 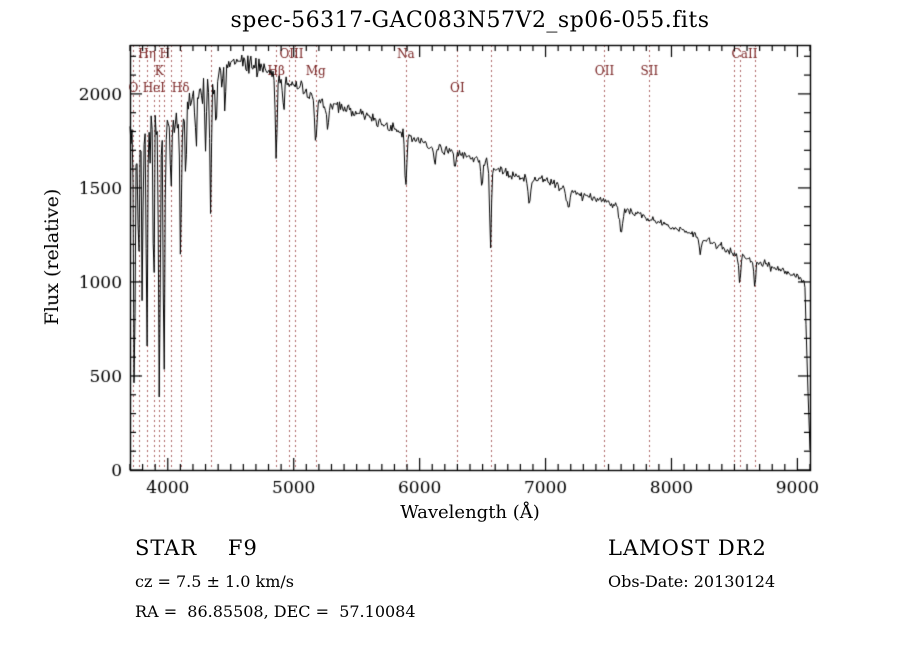 I want to click on x-axis-title: Wavelength (Å), so click(x=470, y=512).